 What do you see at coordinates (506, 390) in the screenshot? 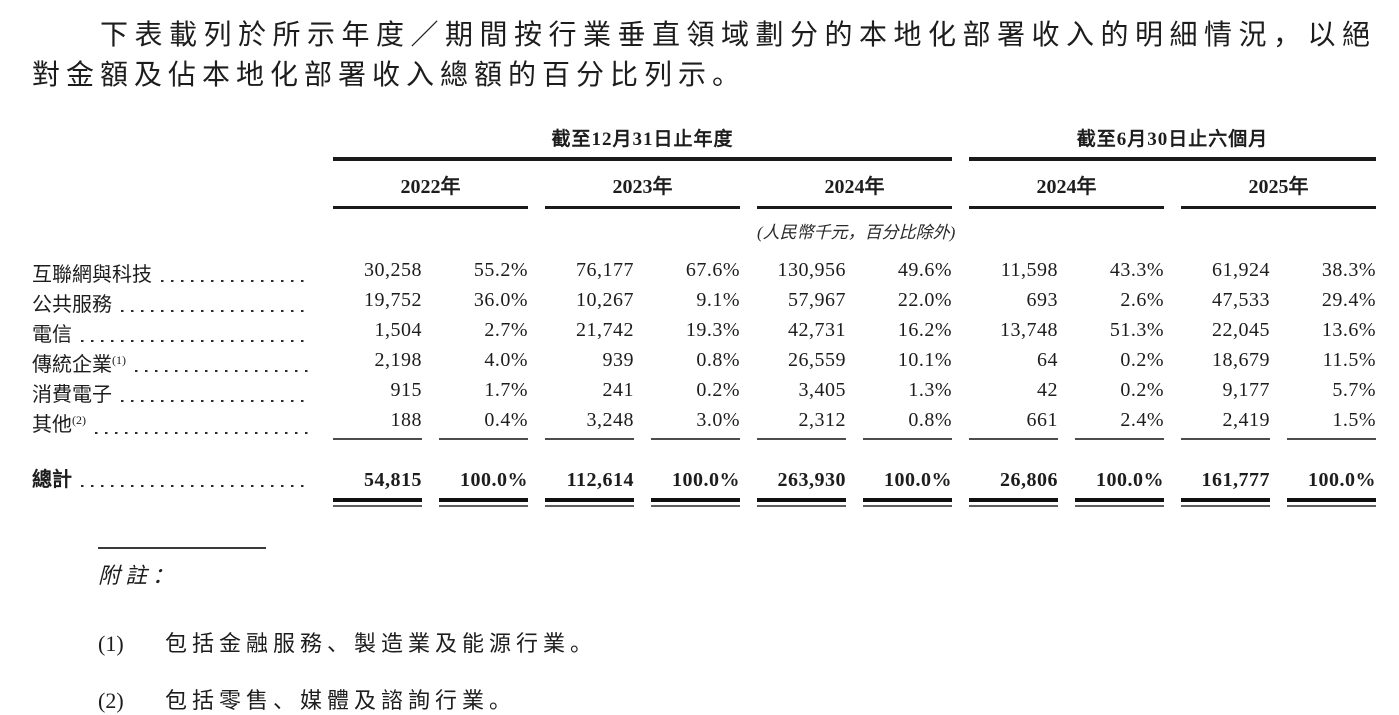
I see `percent-cell: 1.7%` at bounding box center [506, 390].